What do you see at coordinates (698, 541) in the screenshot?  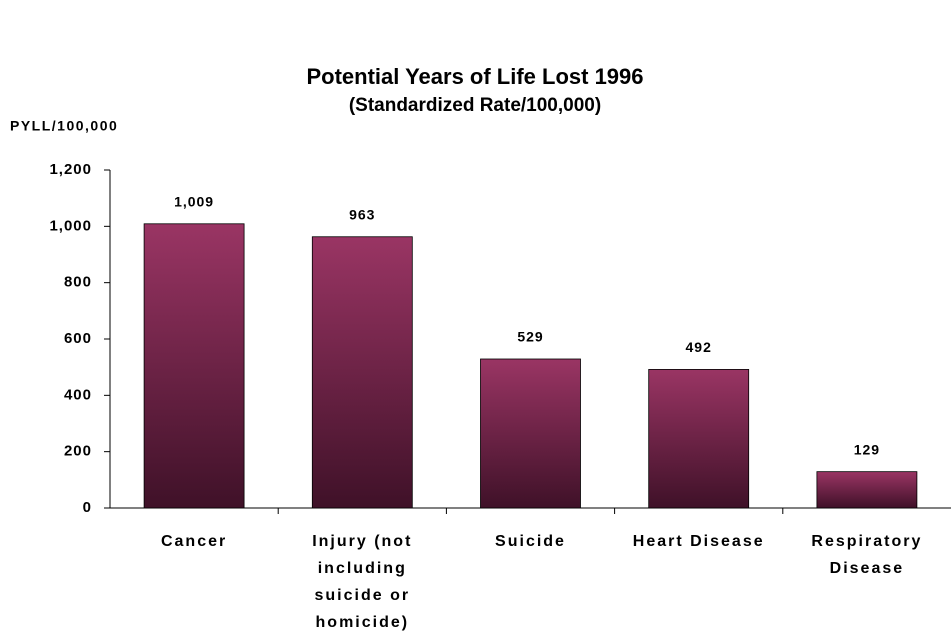 I see `x-tick-label: Heart Disease` at bounding box center [698, 541].